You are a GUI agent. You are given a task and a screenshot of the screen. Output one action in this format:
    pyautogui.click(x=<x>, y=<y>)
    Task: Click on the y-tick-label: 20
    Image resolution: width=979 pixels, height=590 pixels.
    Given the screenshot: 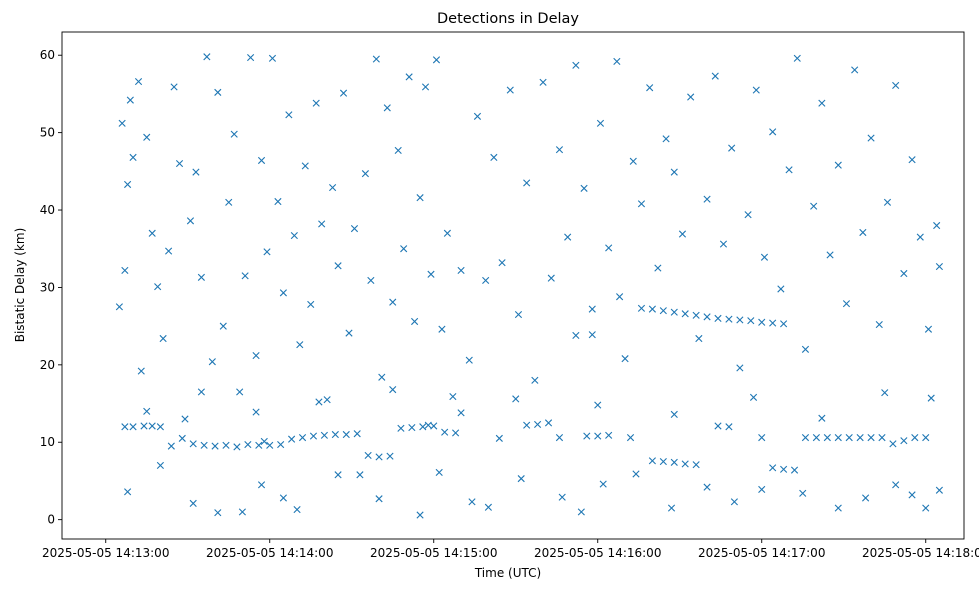 What is the action you would take?
    pyautogui.click(x=47, y=365)
    